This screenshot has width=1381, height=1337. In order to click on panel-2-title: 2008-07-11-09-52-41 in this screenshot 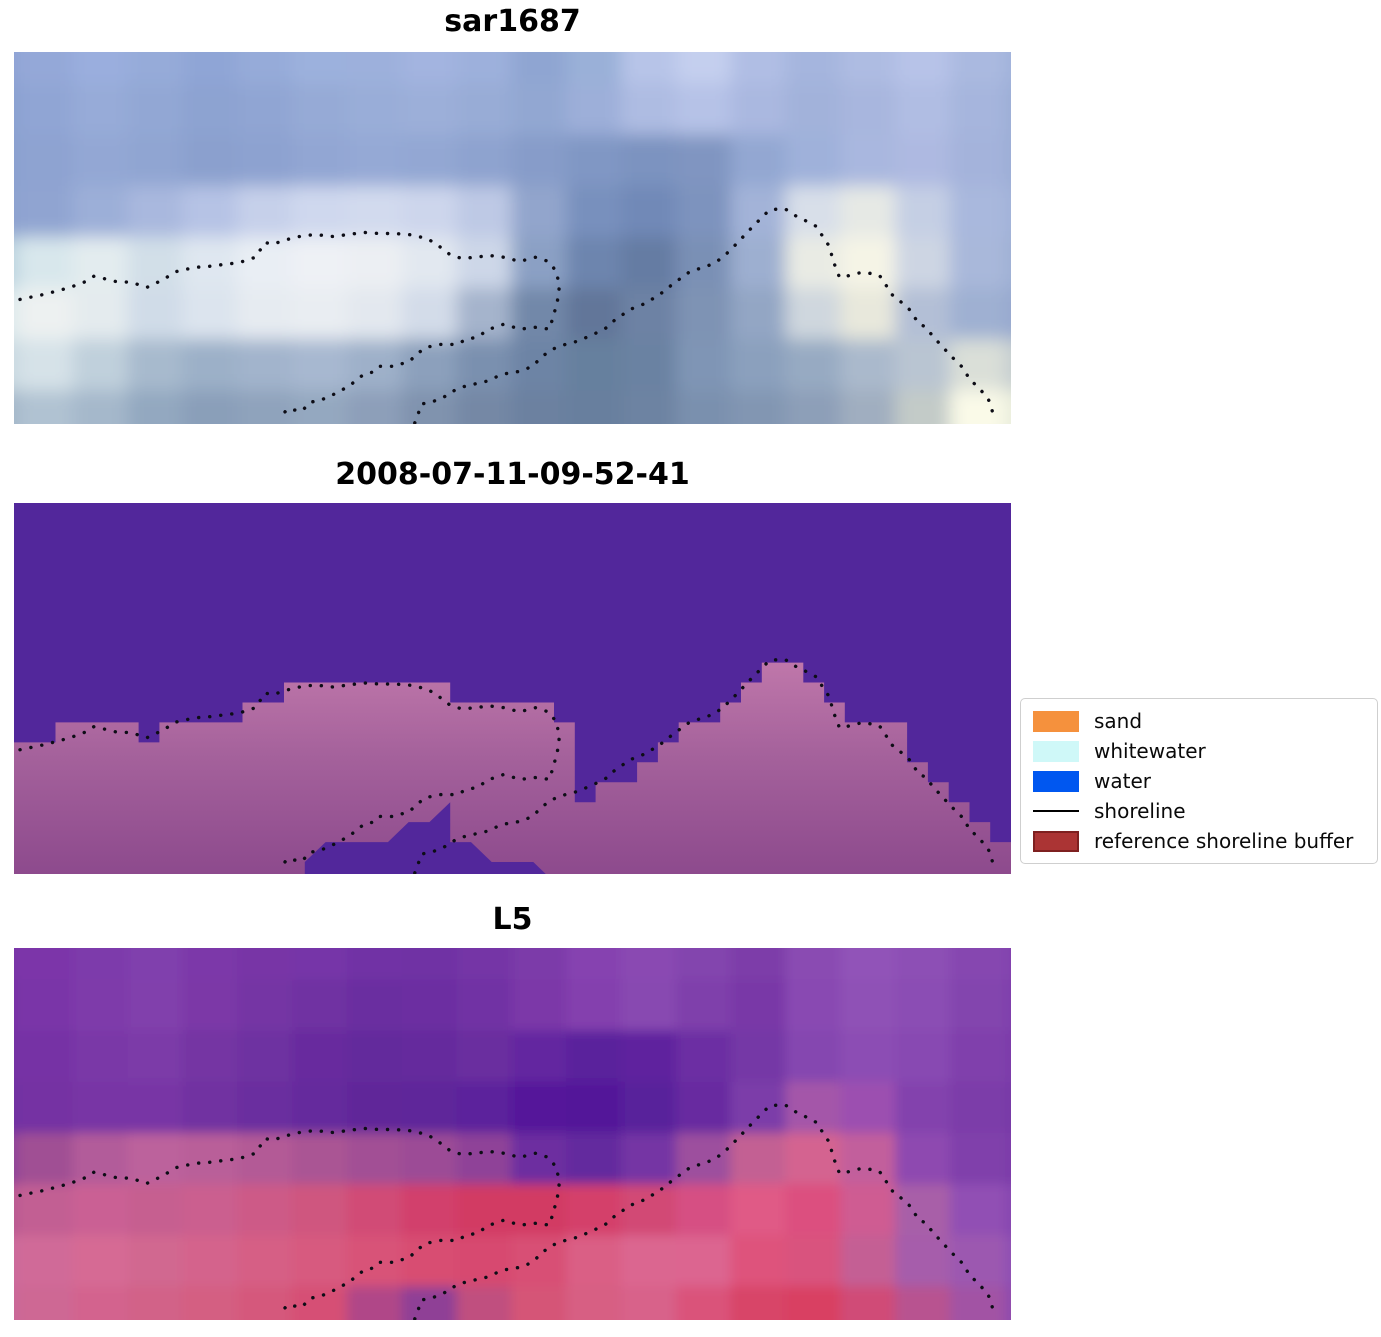, I will do `click(512, 474)`.